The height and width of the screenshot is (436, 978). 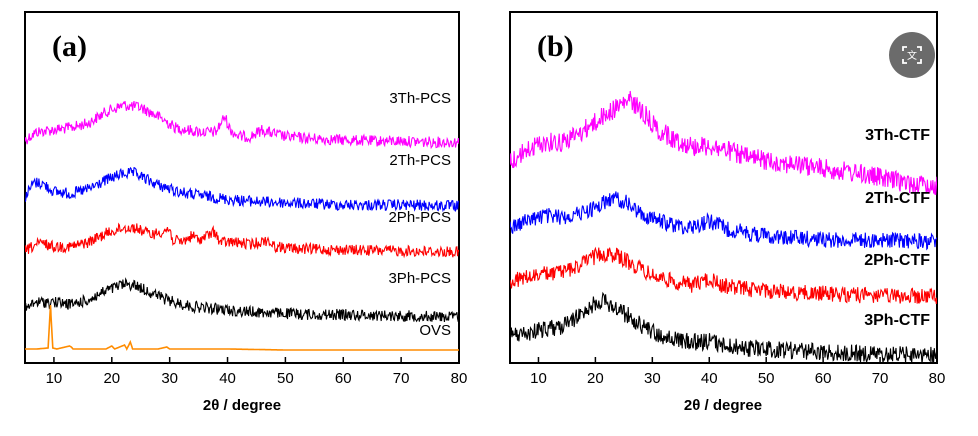 What do you see at coordinates (420, 98) in the screenshot?
I see `series-label-3th-pcs: 3Th-PCS` at bounding box center [420, 98].